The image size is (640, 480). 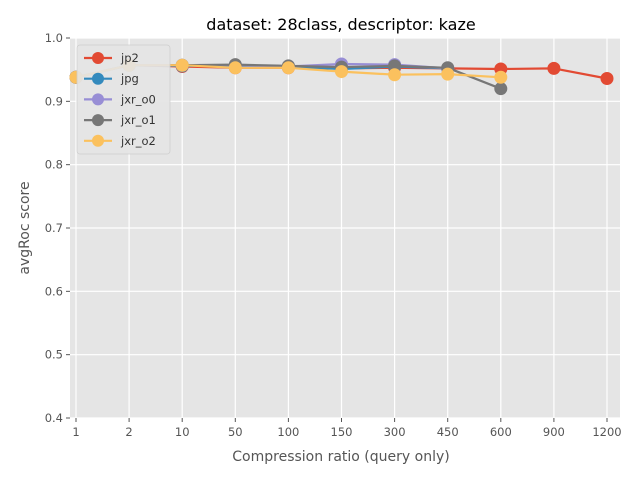 I want to click on legend: jp2 jpg jxr_o0 jxr_o1 jxr_o2, so click(x=123, y=99).